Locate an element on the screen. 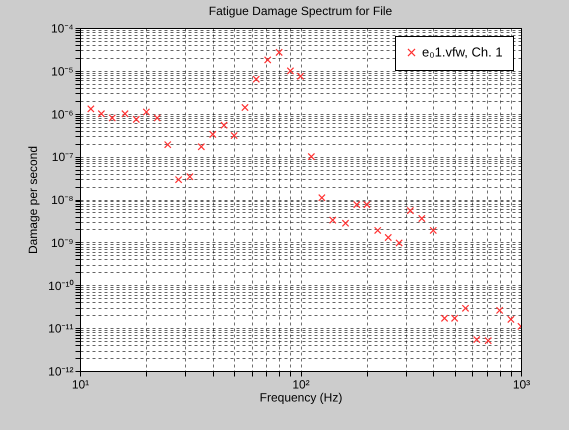 The width and height of the screenshot is (569, 430). x-tick-label: 10² is located at coordinates (301, 385).